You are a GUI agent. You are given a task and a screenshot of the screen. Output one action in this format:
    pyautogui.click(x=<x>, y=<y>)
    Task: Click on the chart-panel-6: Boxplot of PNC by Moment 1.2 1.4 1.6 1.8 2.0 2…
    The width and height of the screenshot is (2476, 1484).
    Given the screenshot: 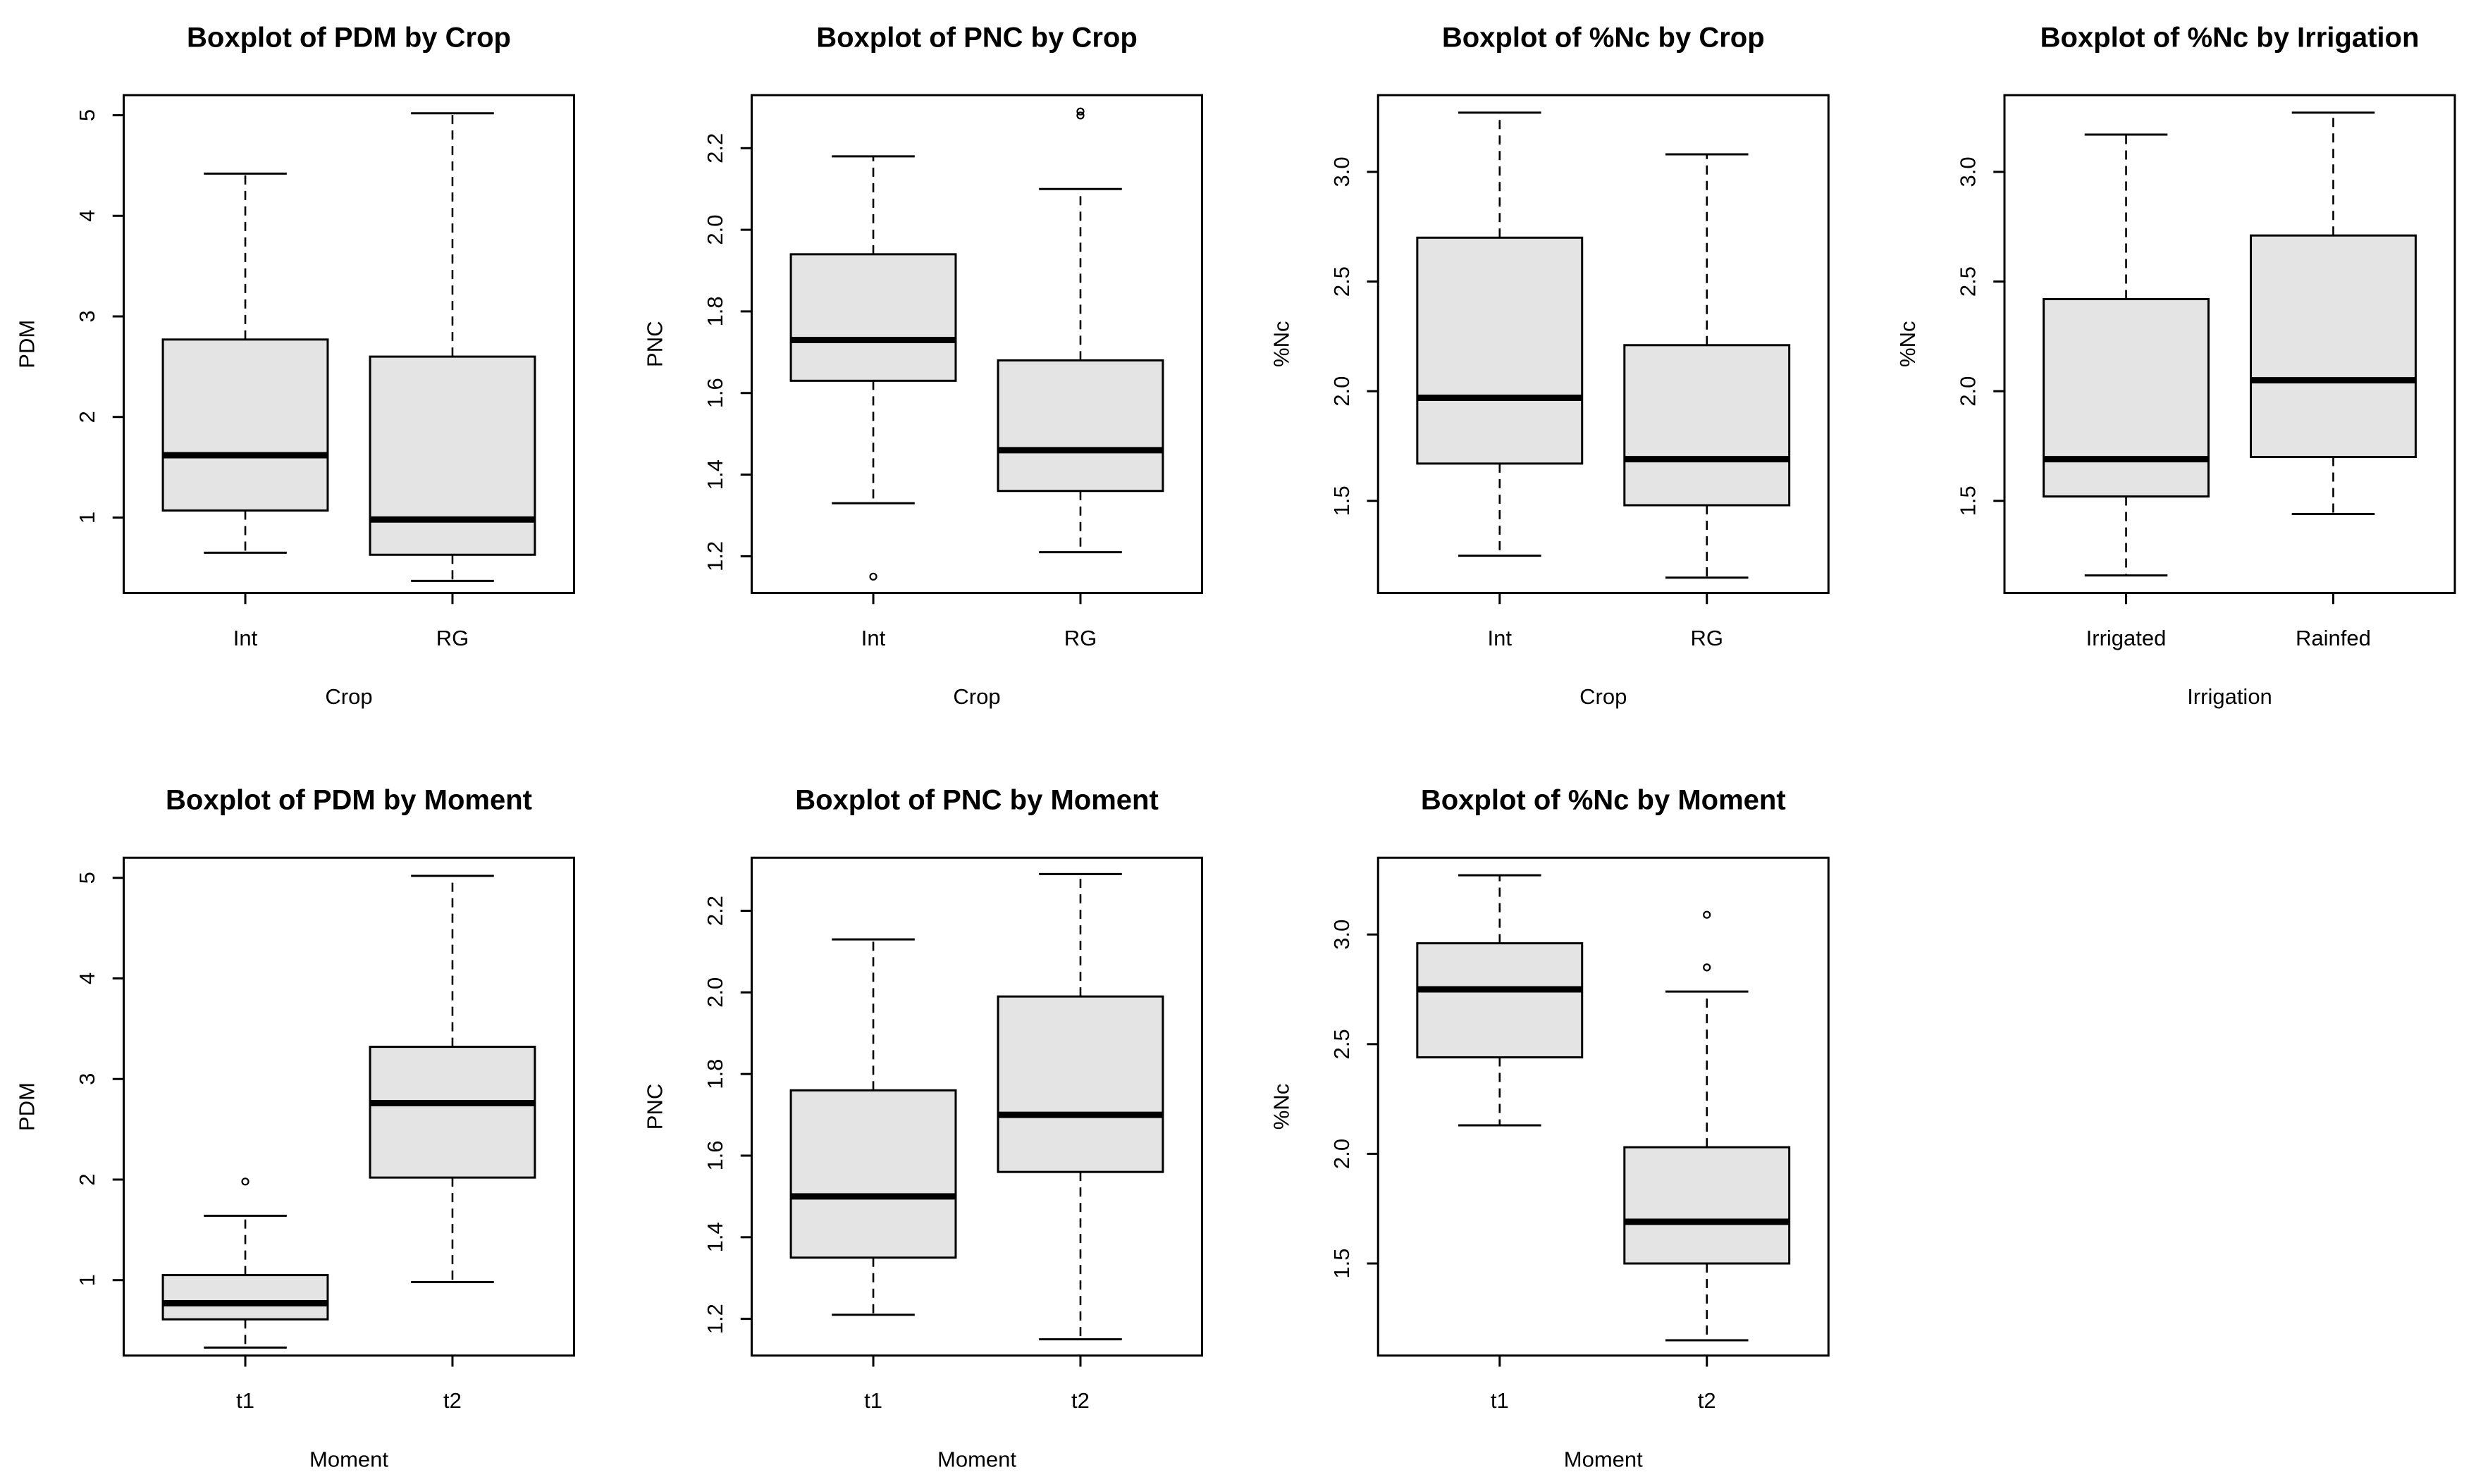 What is the action you would take?
    pyautogui.click(x=923, y=1128)
    